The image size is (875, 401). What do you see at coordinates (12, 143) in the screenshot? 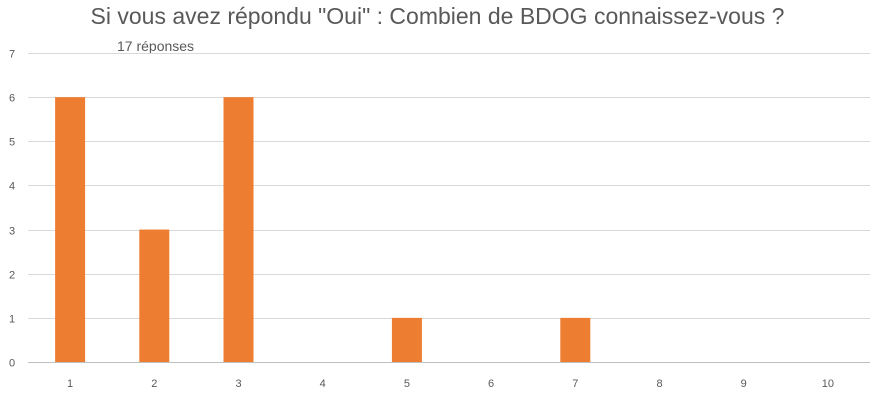
I see `y-tick-label: 5` at bounding box center [12, 143].